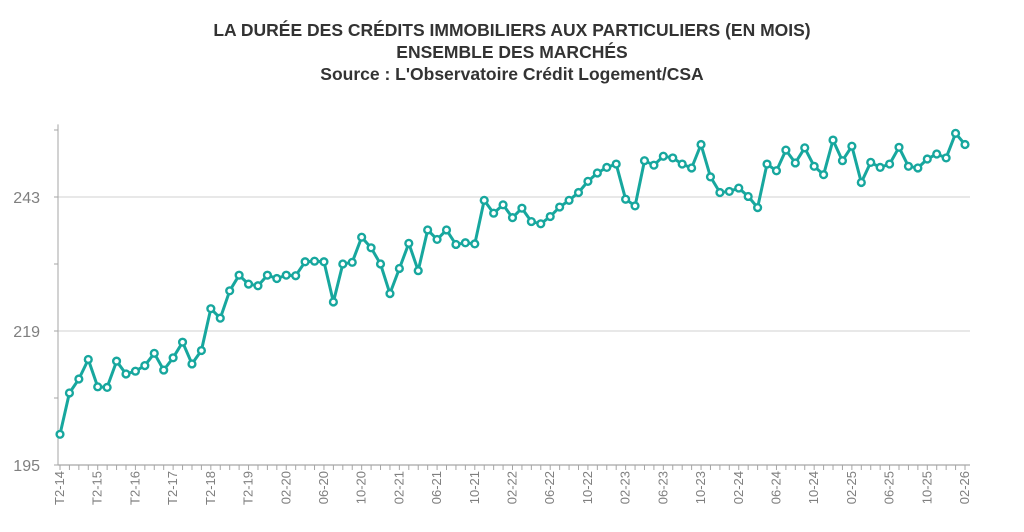 The height and width of the screenshot is (532, 1024). I want to click on x-tick-label: 06-23, so click(662, 487).